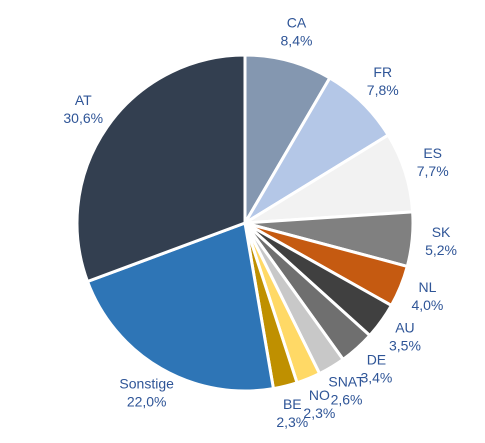 This screenshot has height=443, width=485. I want to click on slice-value-label: 3,4%, so click(376, 377).